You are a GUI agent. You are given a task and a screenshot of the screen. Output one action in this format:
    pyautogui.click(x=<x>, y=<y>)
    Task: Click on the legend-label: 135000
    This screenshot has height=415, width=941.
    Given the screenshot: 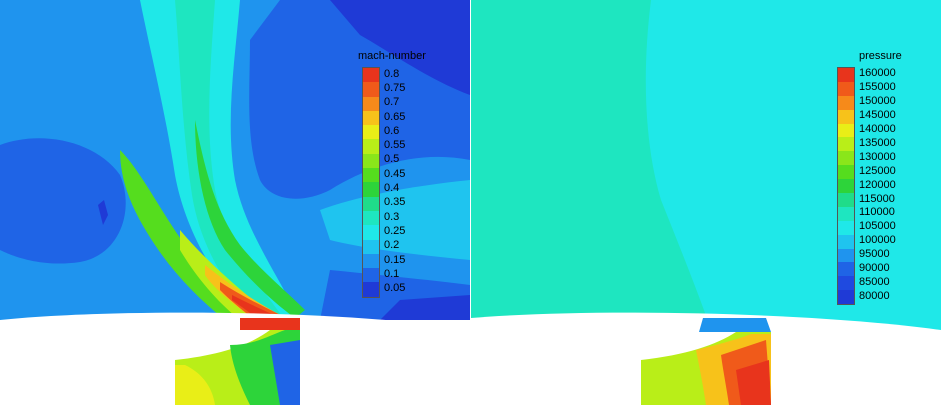 What is the action you would take?
    pyautogui.click(x=877, y=142)
    